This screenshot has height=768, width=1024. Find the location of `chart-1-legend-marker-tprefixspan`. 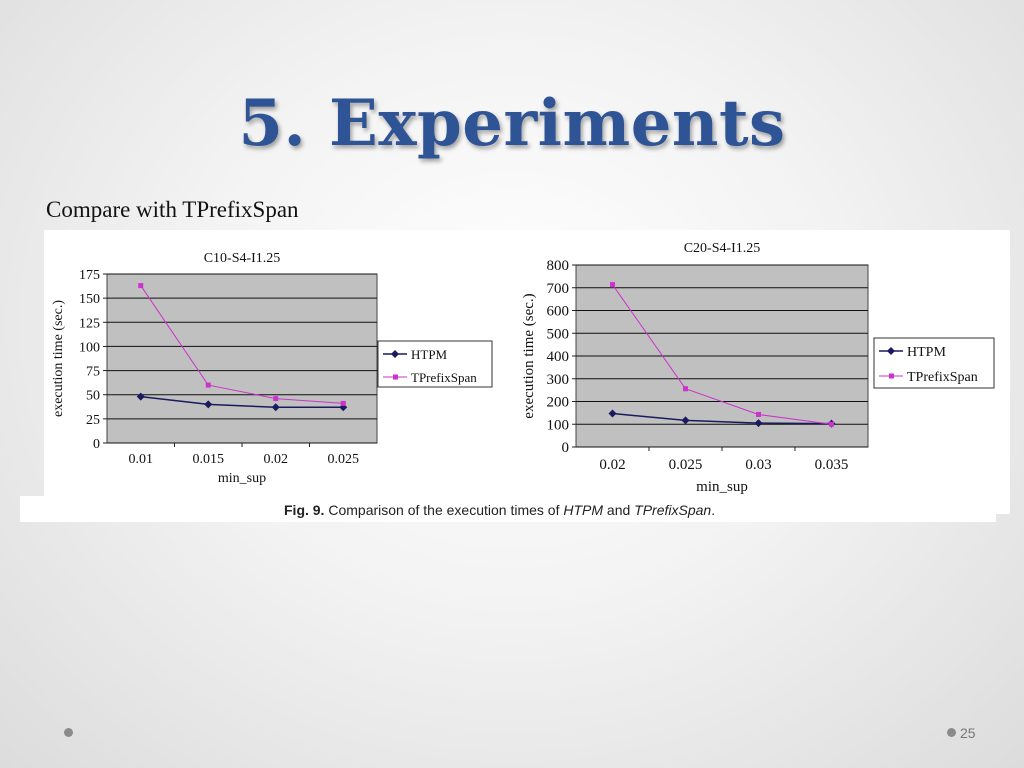

chart-1-legend-marker-tprefixspan is located at coordinates (395, 377).